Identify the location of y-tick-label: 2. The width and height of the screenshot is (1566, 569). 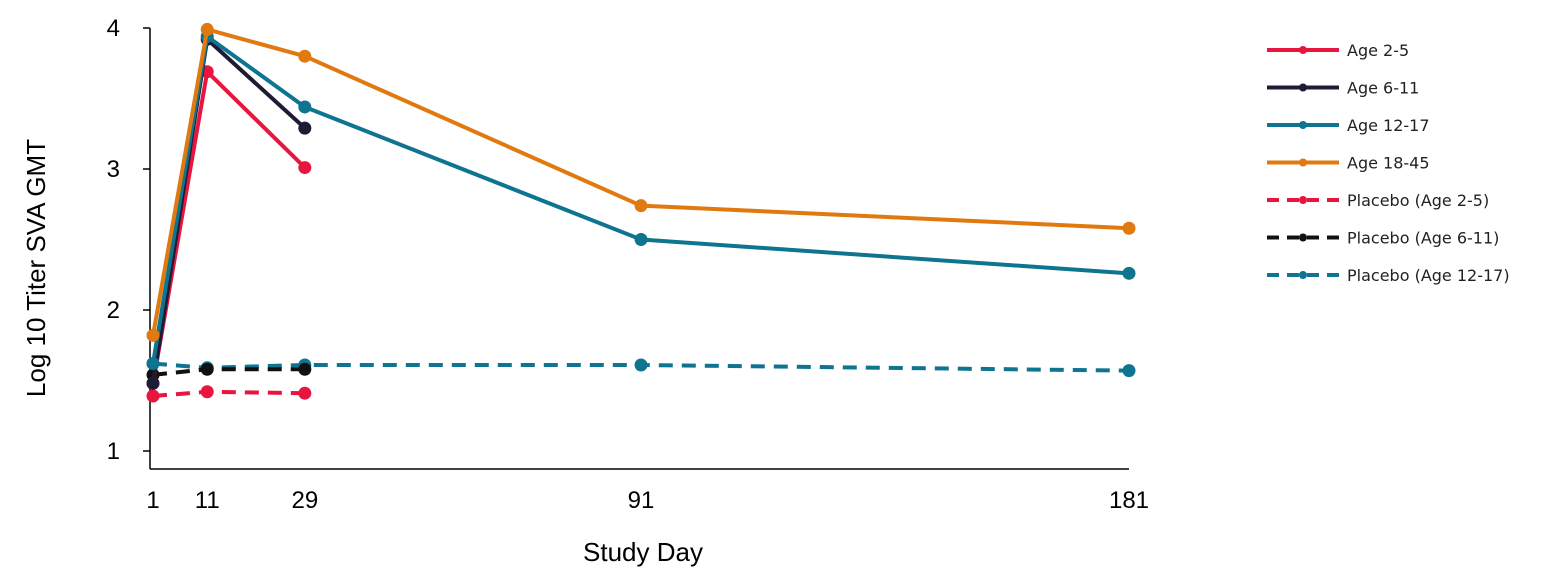
(113, 310).